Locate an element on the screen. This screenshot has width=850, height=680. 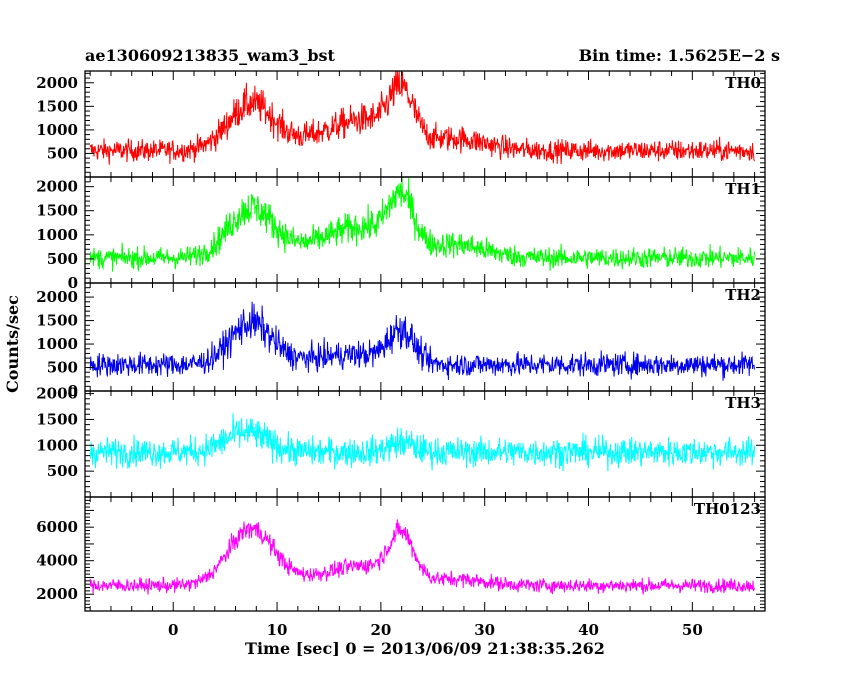
y-tick-label: 4000 is located at coordinates (57, 561).